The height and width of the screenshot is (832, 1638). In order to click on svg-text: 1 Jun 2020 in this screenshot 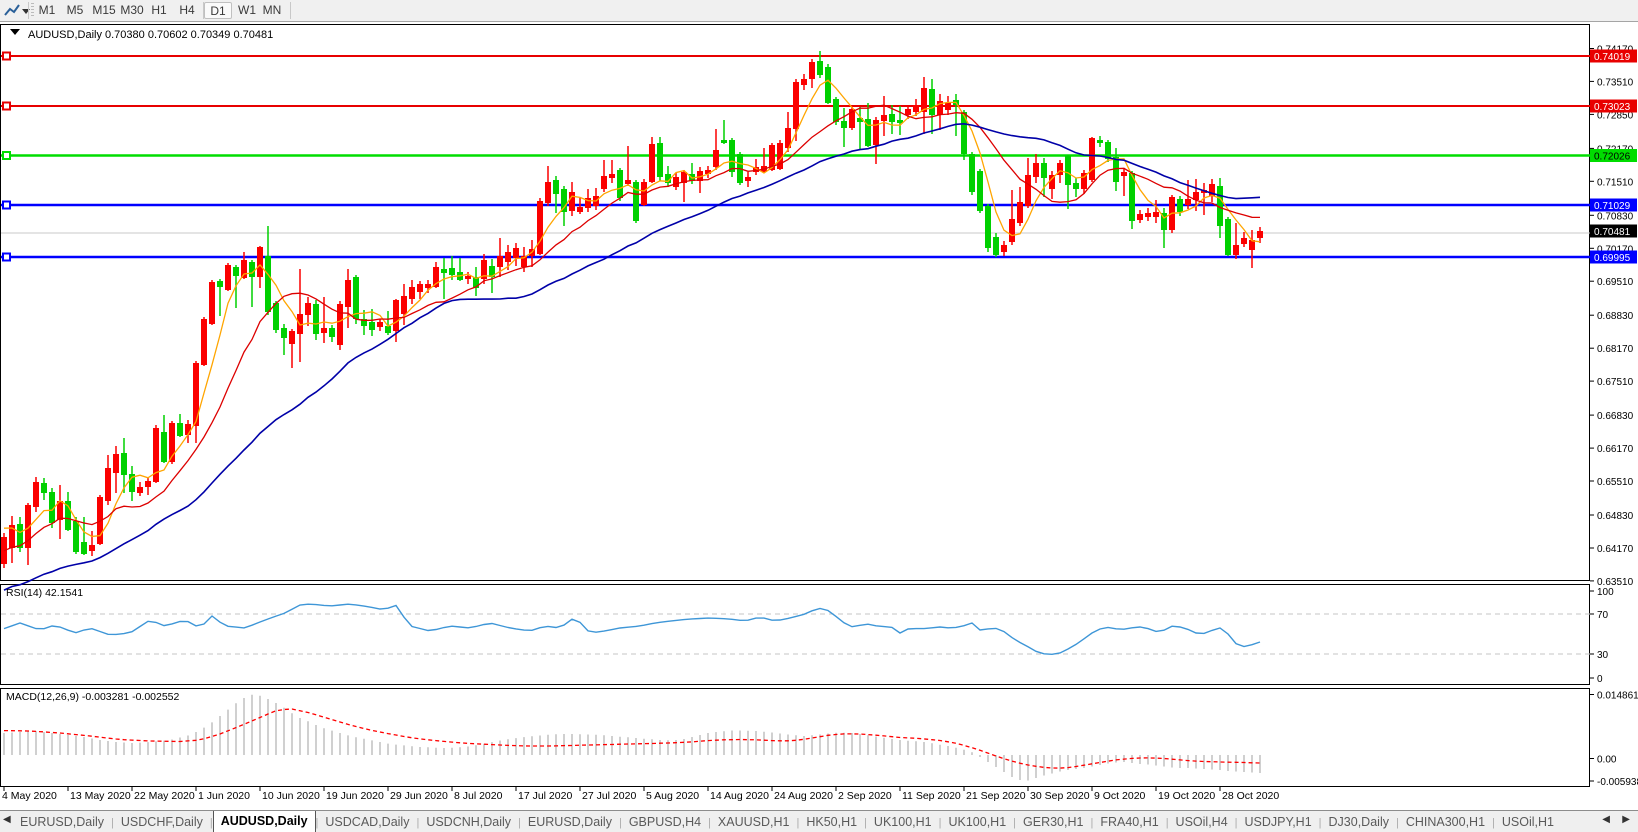, I will do `click(224, 796)`.